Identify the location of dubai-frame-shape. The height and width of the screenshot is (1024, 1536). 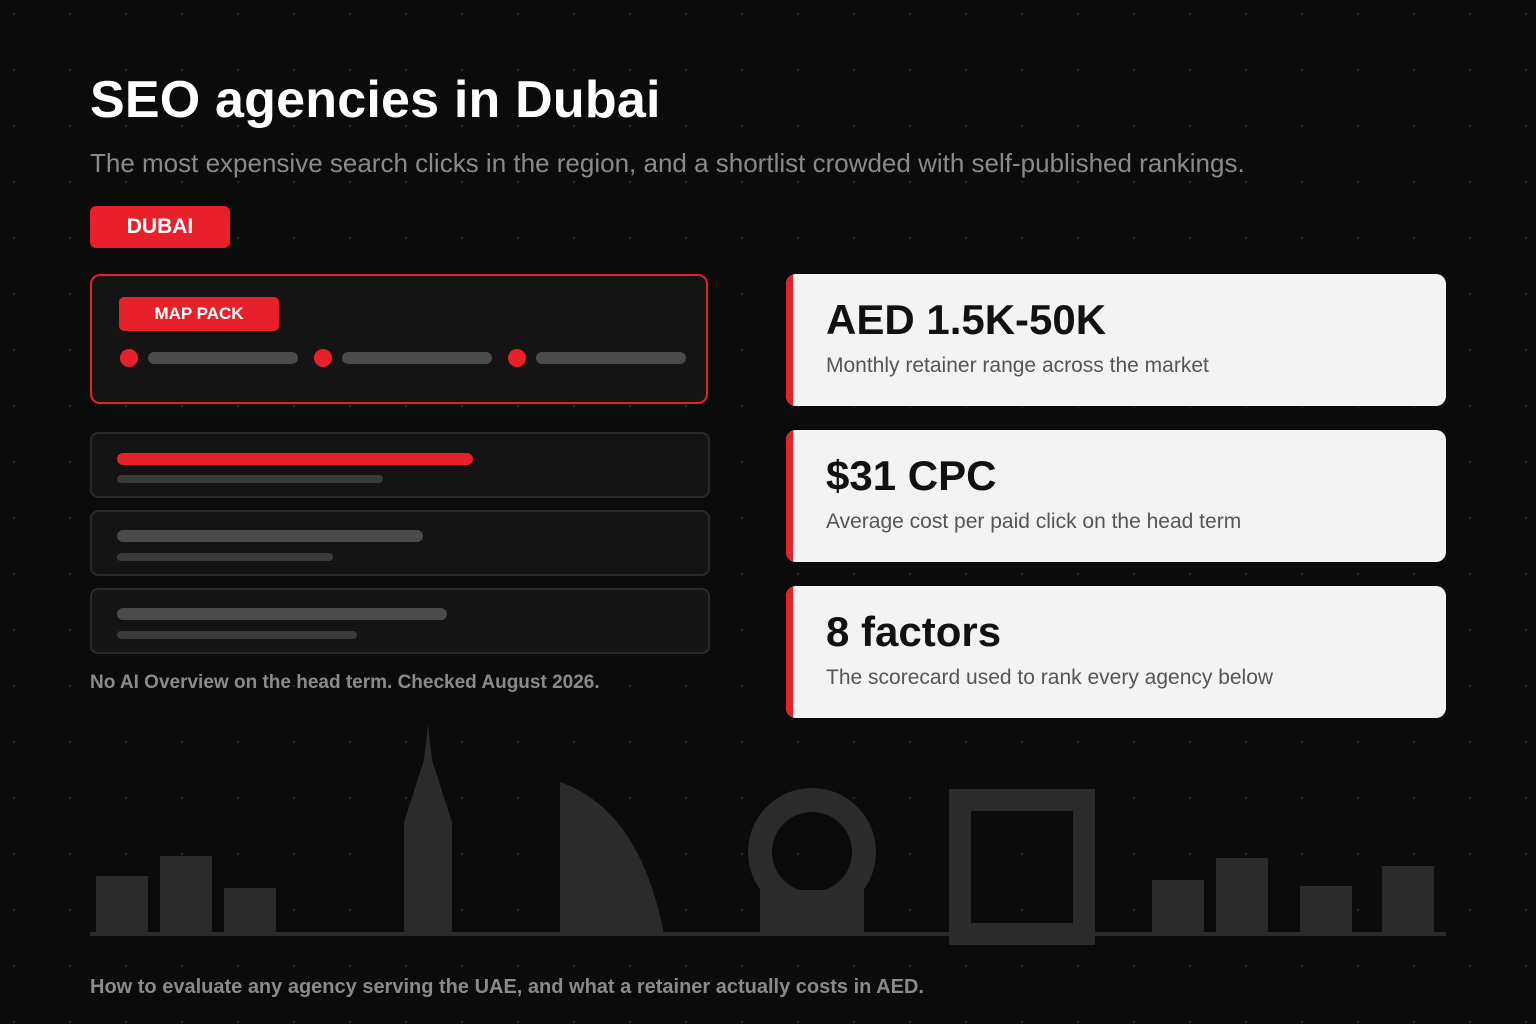
(1022, 867).